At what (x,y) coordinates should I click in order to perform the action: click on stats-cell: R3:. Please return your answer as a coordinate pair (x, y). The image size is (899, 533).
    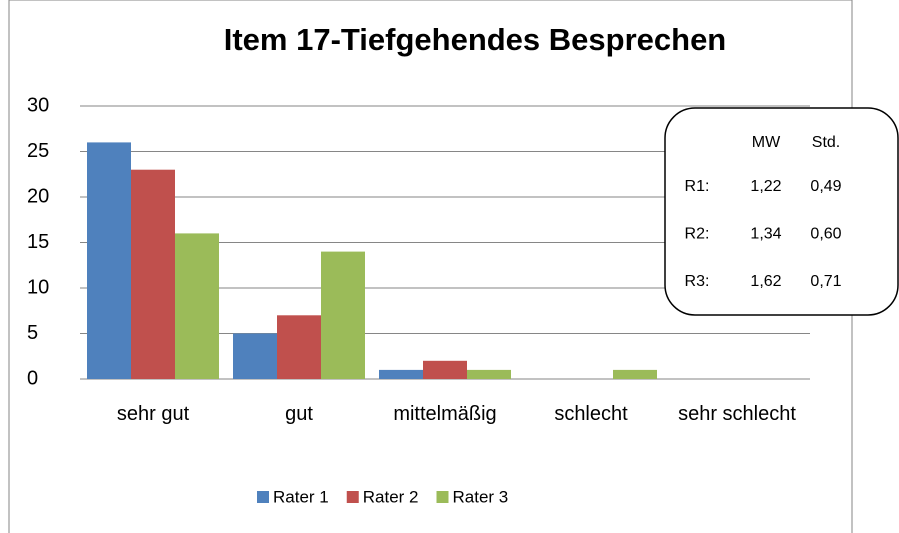
    Looking at the image, I should click on (697, 281).